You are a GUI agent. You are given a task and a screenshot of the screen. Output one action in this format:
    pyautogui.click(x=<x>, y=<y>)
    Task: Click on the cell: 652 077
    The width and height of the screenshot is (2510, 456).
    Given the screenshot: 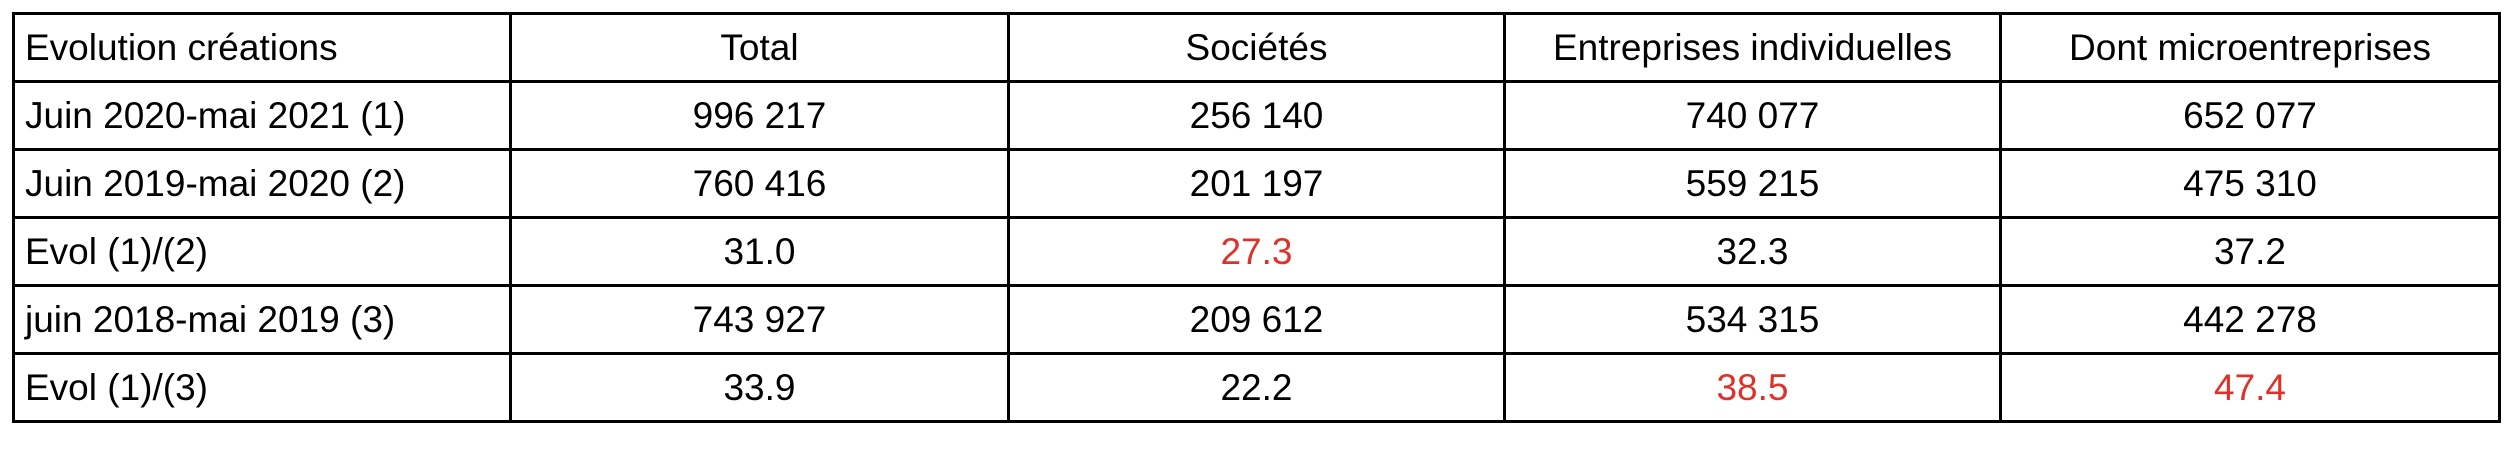 What is the action you would take?
    pyautogui.click(x=2250, y=115)
    